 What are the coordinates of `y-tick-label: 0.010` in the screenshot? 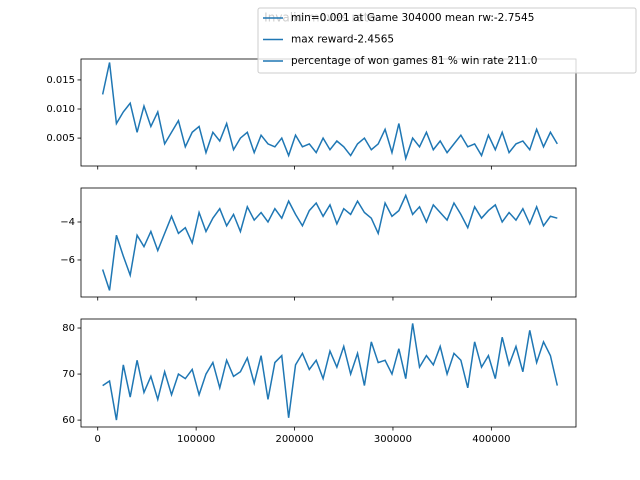 It's located at (60, 109).